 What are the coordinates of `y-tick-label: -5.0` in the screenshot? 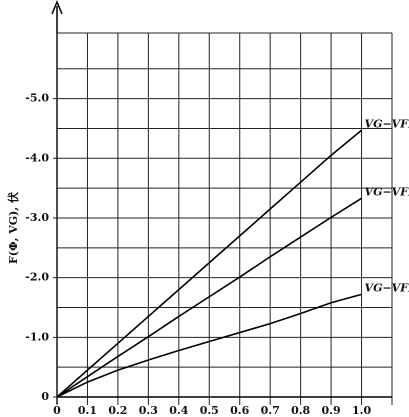 It's located at (37, 98).